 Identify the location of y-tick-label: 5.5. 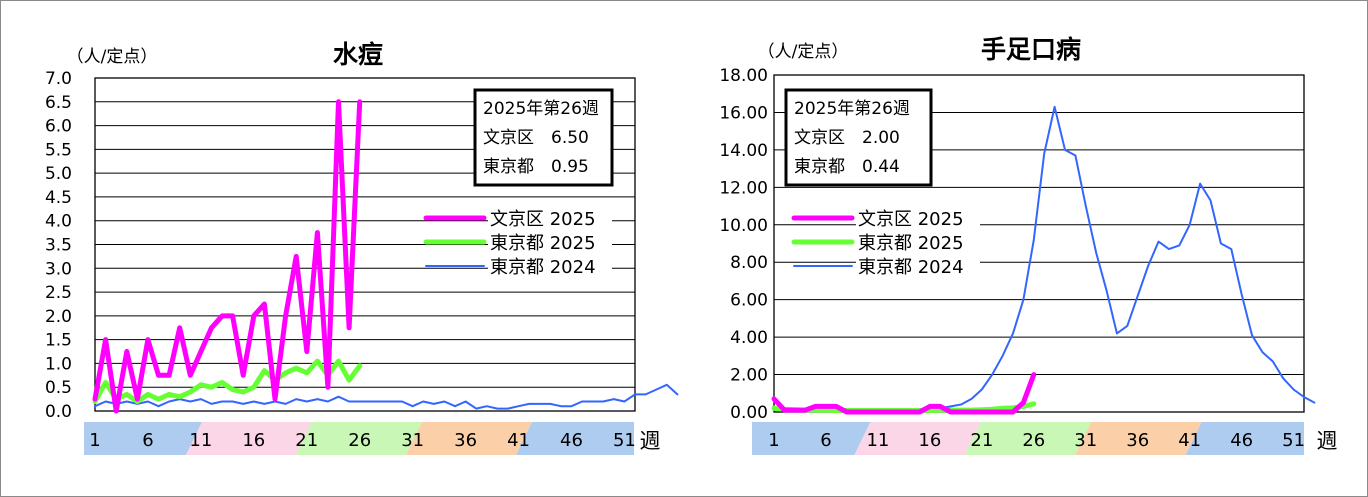
(58, 150).